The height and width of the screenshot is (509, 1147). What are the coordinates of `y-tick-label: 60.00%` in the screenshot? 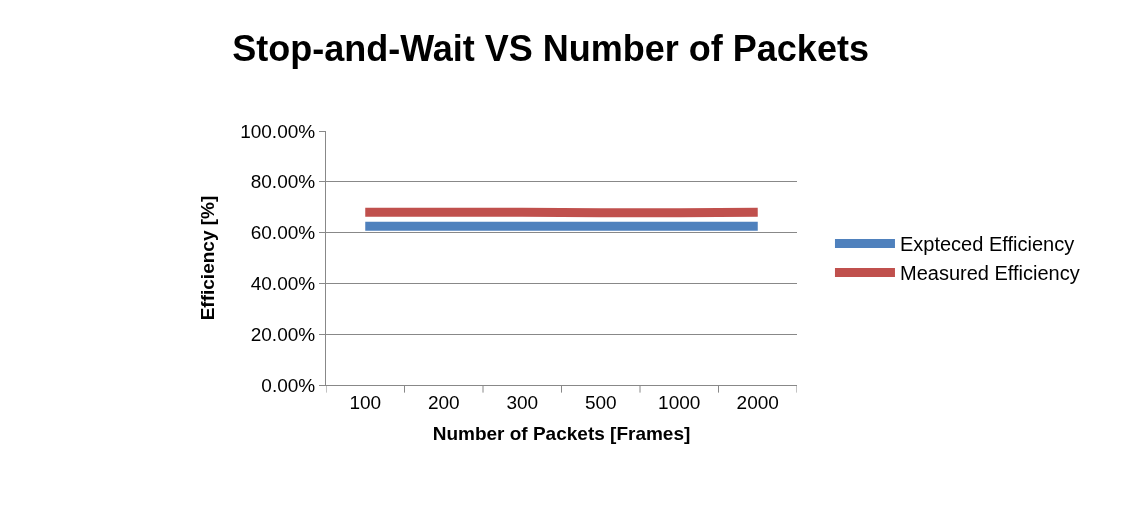 It's located at (283, 233).